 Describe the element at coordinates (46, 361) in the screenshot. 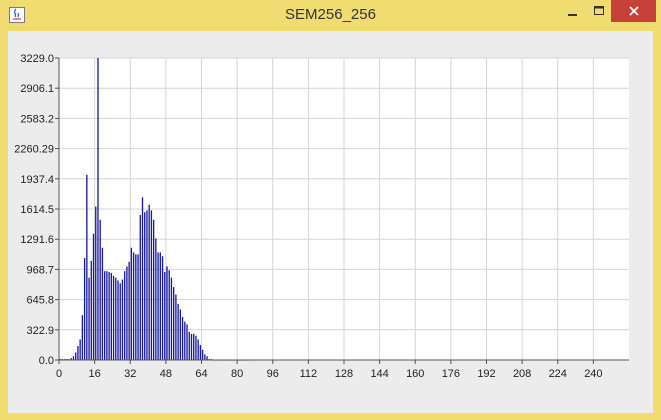

I see `y-tick-label: 0.0` at that location.